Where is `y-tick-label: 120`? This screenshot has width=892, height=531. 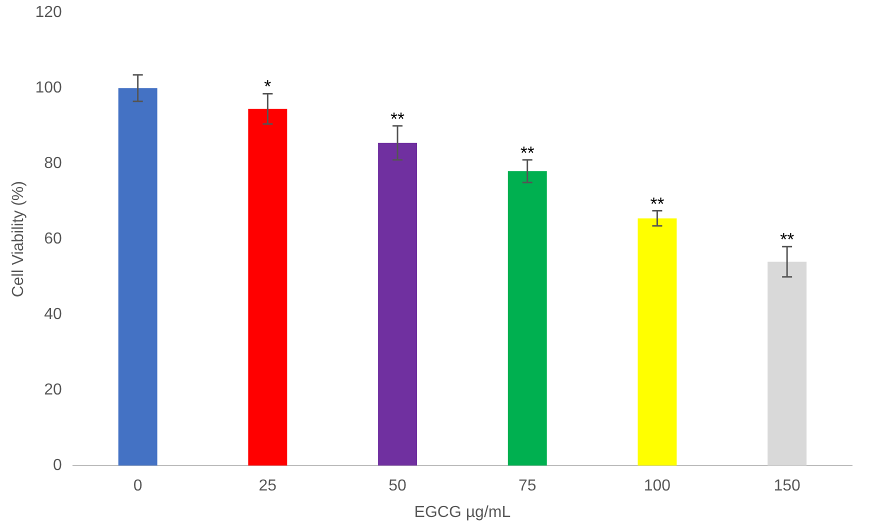 y-tick-label: 120 is located at coordinates (48, 13).